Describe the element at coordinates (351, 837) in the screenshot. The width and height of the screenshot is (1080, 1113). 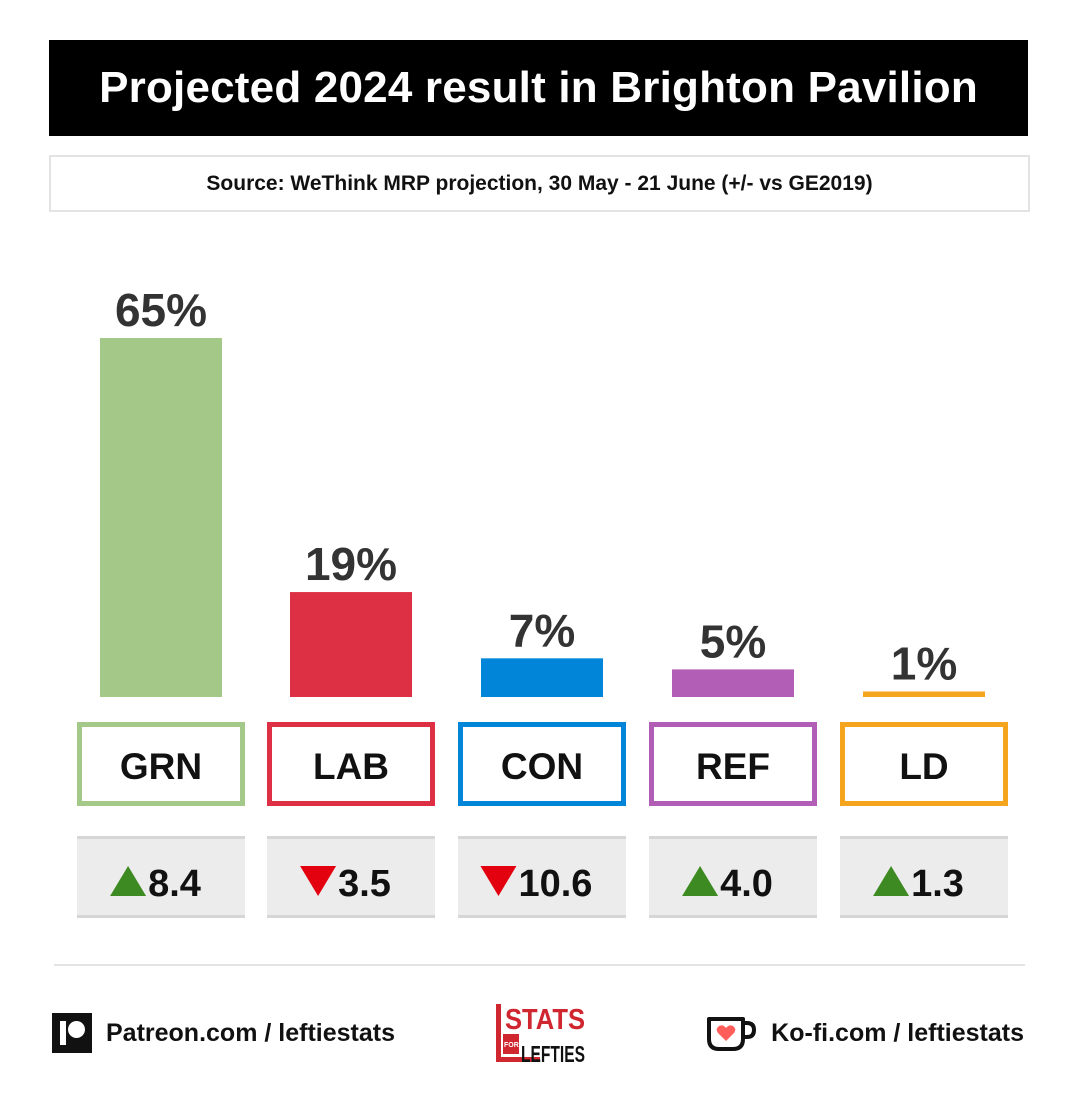
I see `change-box-top-edge-lab` at that location.